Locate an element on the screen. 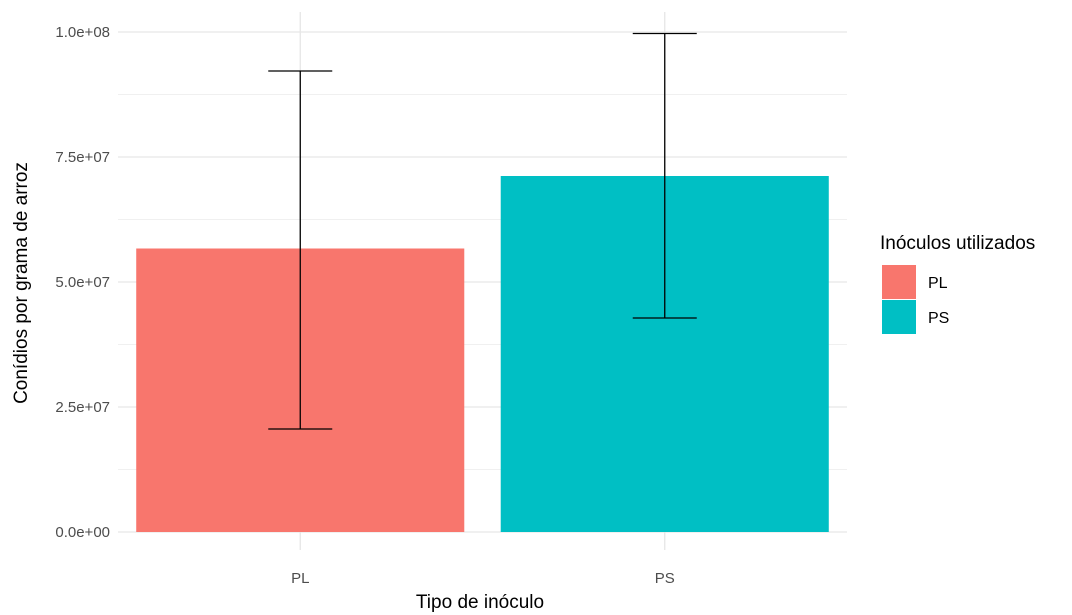  y-axis-ticks: 0.0e+00 2.5e+07 5.0e+07 7.5e+07 1.0e+08 is located at coordinates (82, 282).